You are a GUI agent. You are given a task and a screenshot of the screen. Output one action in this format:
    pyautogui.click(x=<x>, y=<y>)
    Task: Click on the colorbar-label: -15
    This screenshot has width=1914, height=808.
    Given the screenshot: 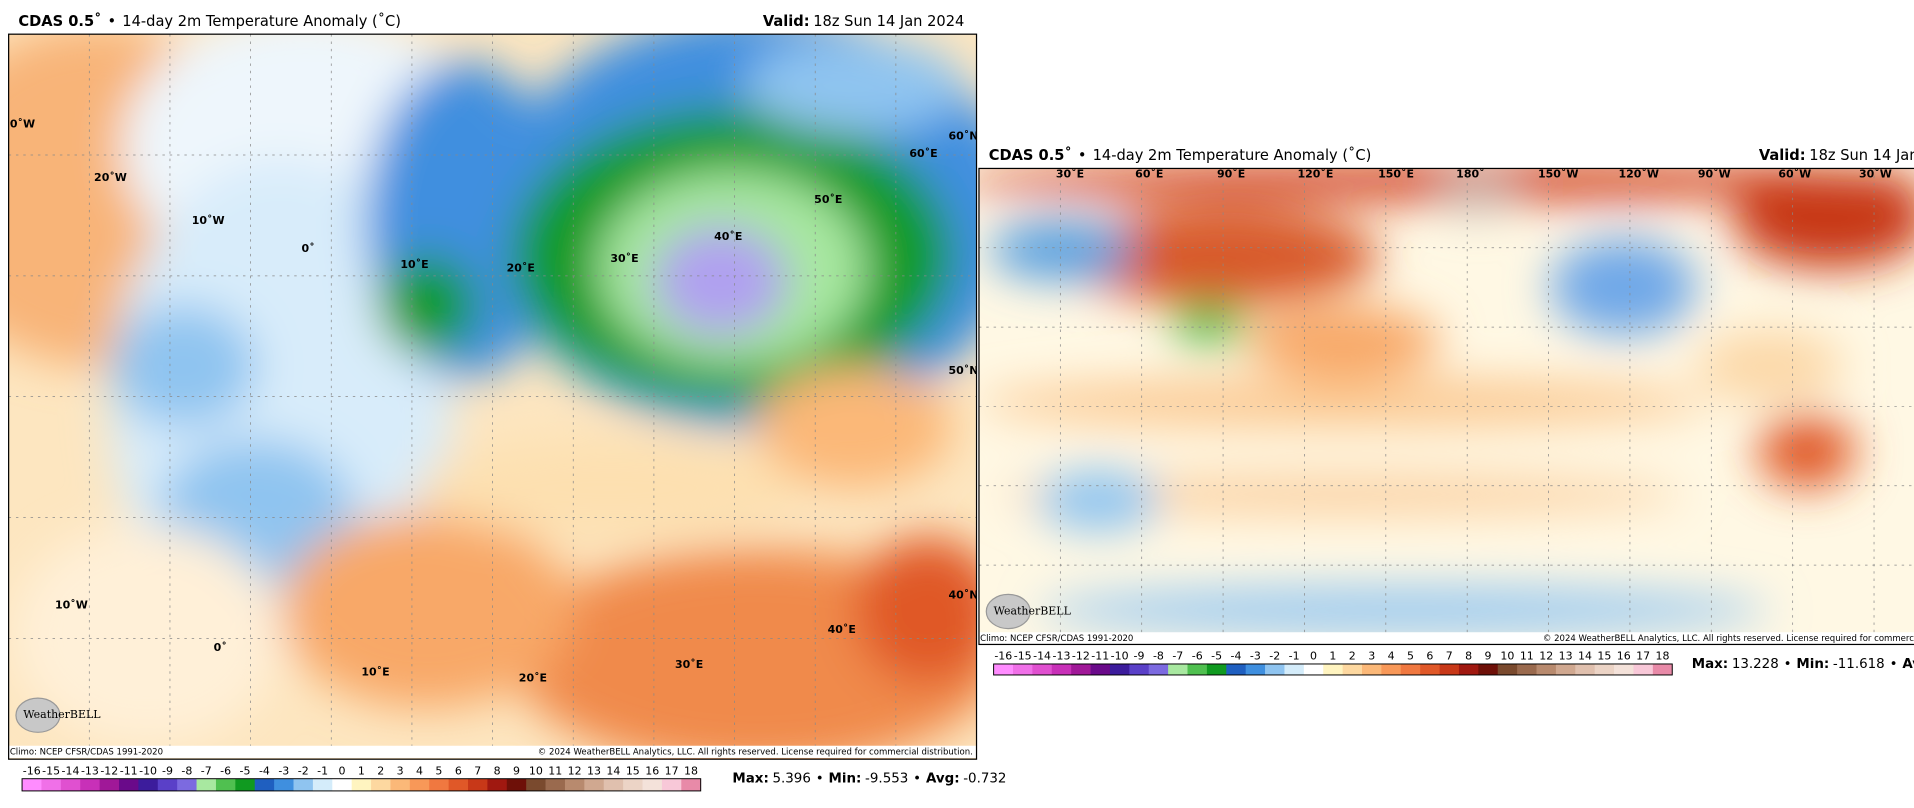 What is the action you would take?
    pyautogui.click(x=1023, y=656)
    